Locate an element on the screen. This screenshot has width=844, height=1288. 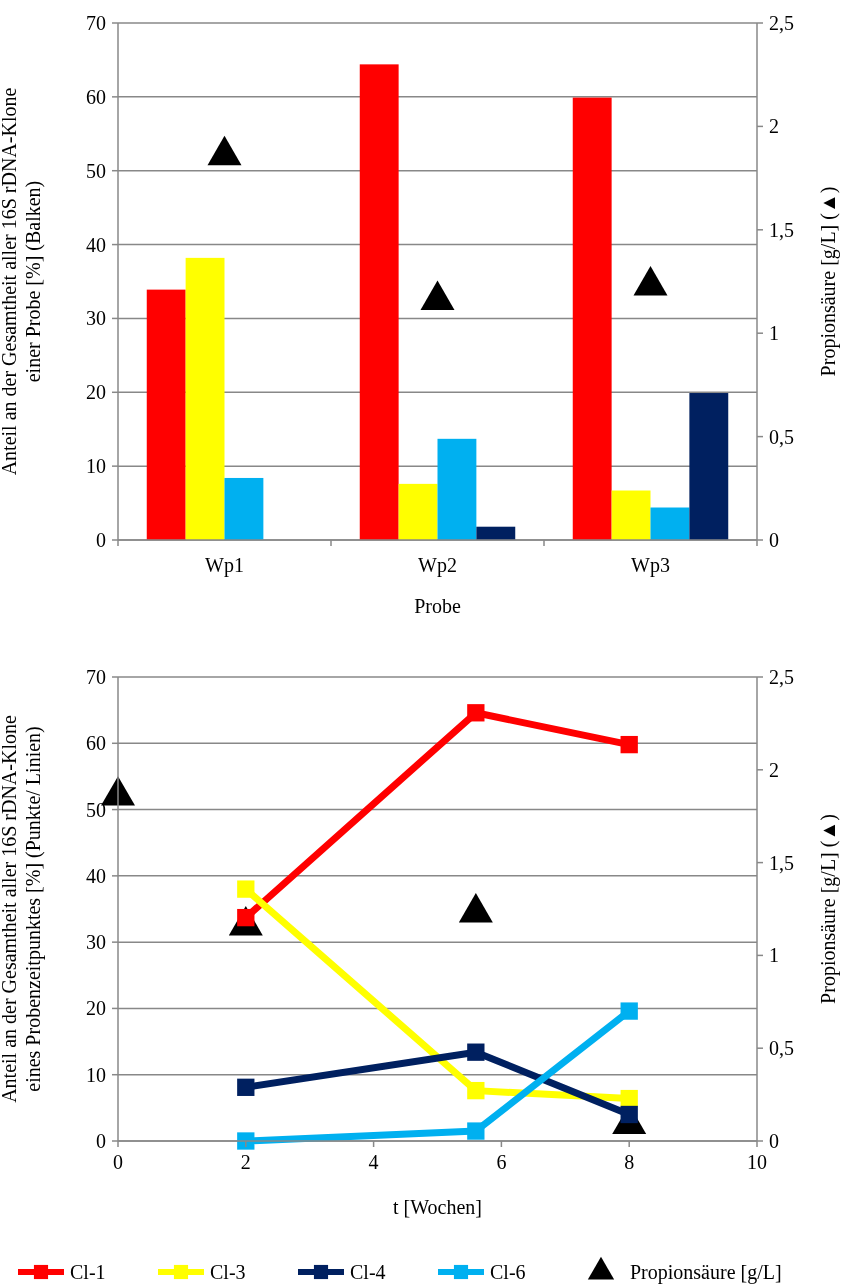
x-tick-label: 8 is located at coordinates (629, 1162).